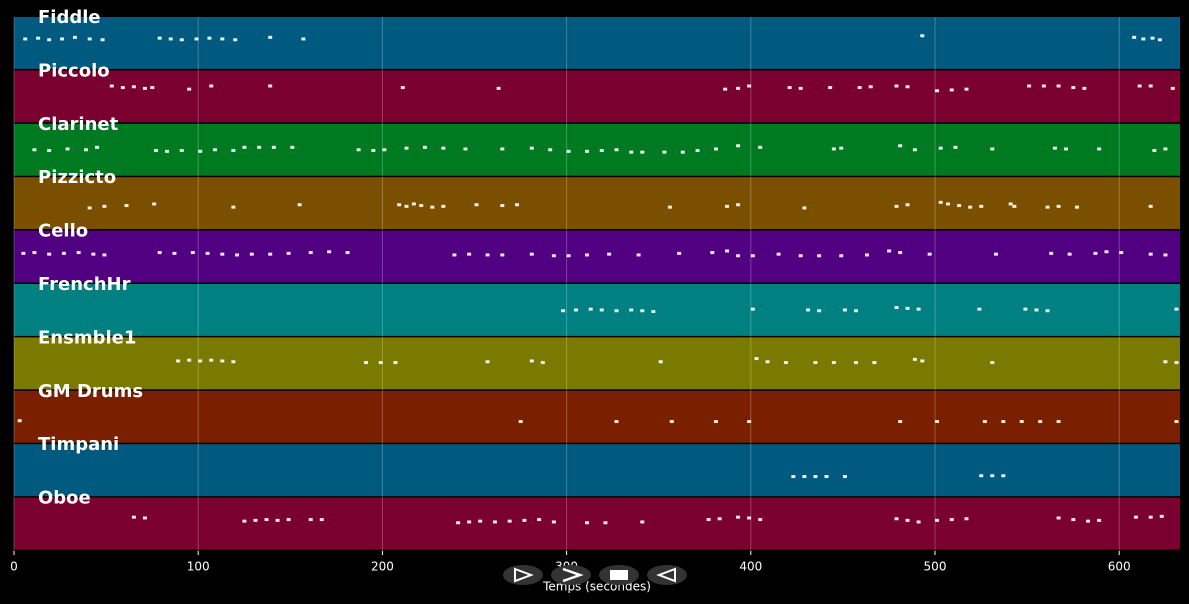  Describe the element at coordinates (78, 124) in the screenshot. I see `track-name: Clarinet` at that location.